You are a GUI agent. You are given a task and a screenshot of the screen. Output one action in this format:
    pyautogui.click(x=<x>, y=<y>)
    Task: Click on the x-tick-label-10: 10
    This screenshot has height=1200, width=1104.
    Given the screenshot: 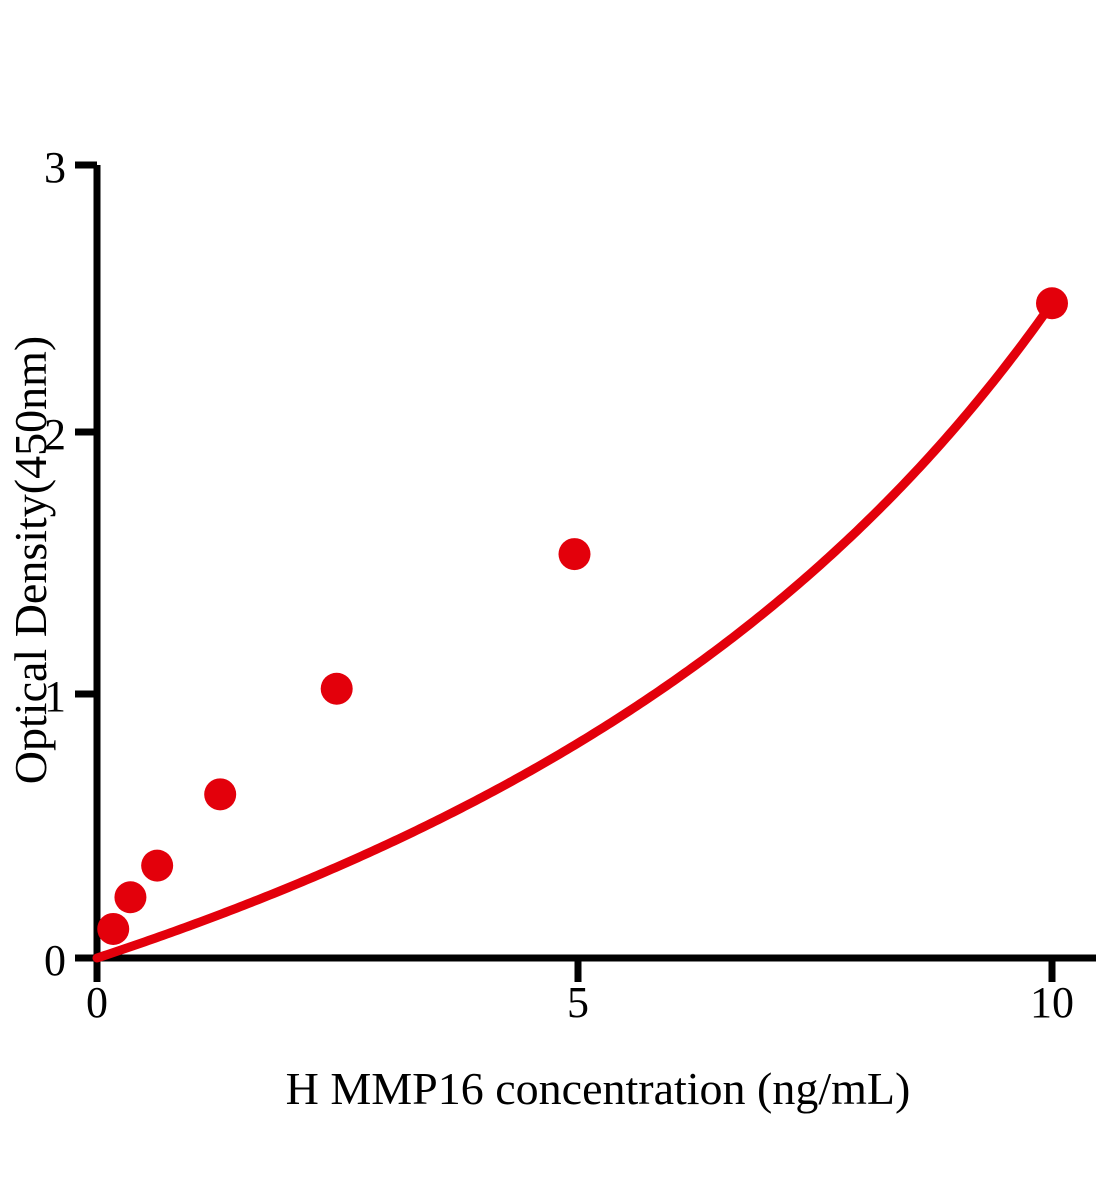 What is the action you would take?
    pyautogui.click(x=1052, y=1002)
    